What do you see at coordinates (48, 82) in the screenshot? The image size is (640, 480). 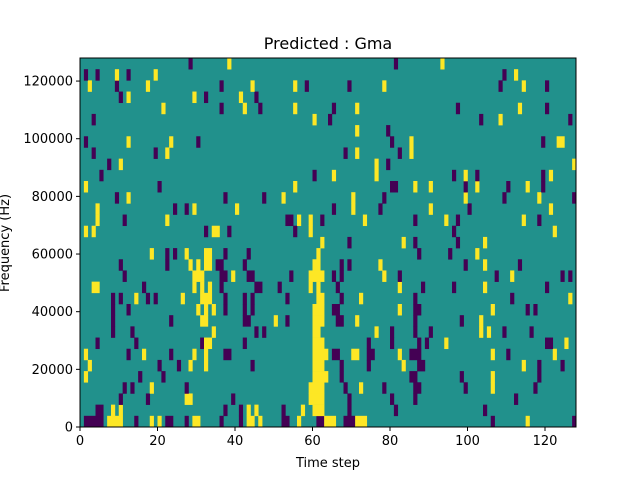 I see `y-tick-label: 120000` at bounding box center [48, 82].